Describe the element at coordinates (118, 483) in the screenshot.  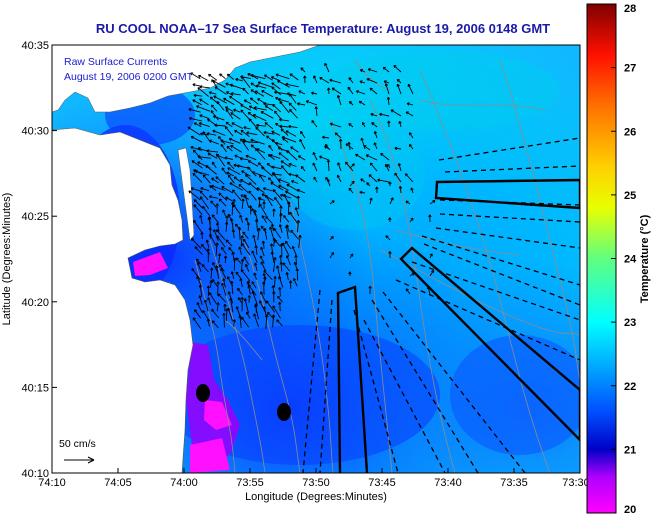
I see `x-tick-label: 74:05` at that location.